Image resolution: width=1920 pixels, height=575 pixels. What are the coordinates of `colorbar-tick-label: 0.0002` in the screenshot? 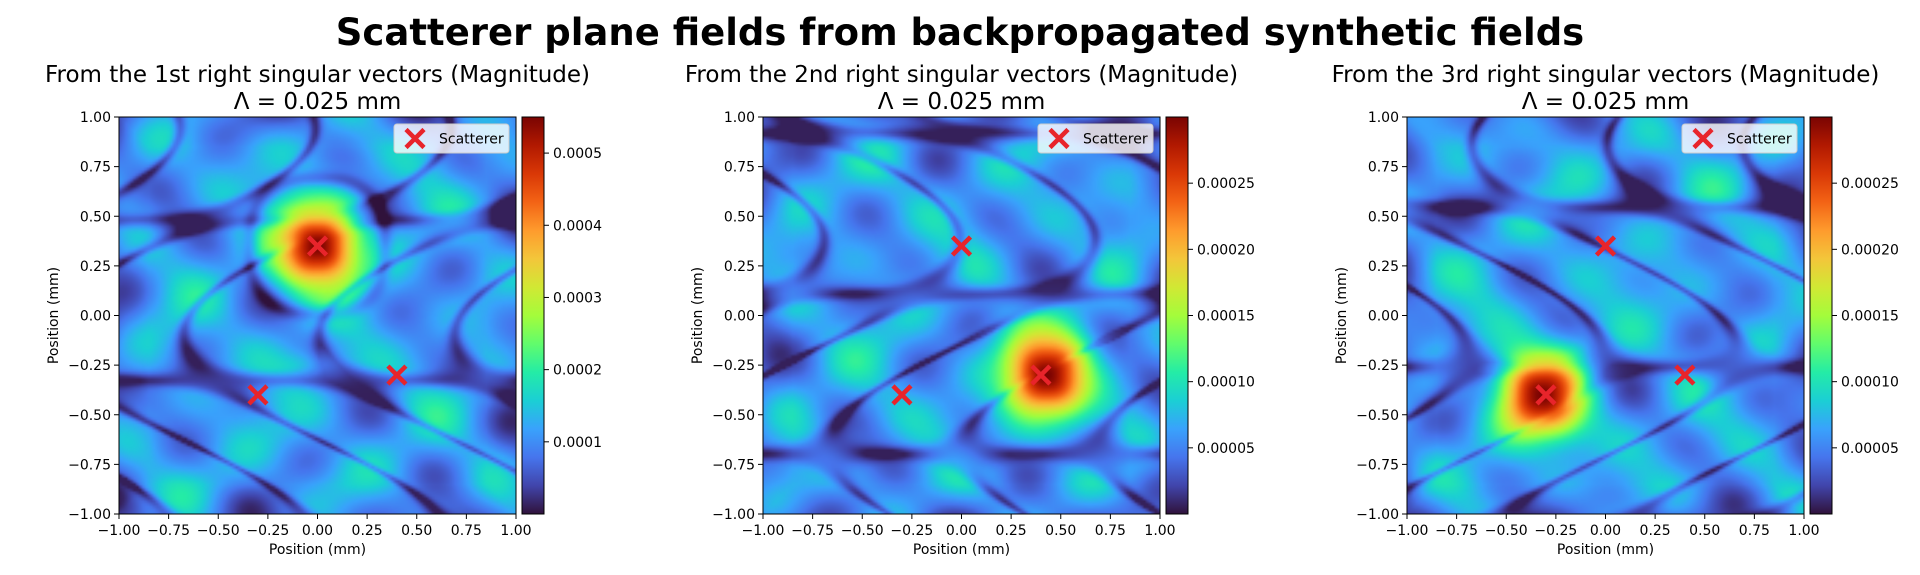 It's located at (577, 371).